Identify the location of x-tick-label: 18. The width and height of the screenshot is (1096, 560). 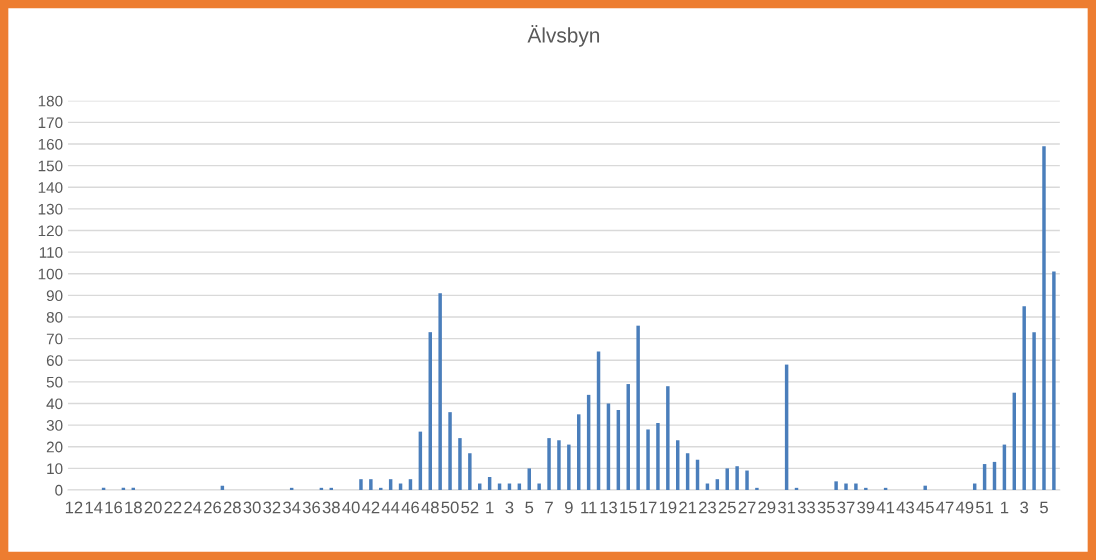
(133, 507).